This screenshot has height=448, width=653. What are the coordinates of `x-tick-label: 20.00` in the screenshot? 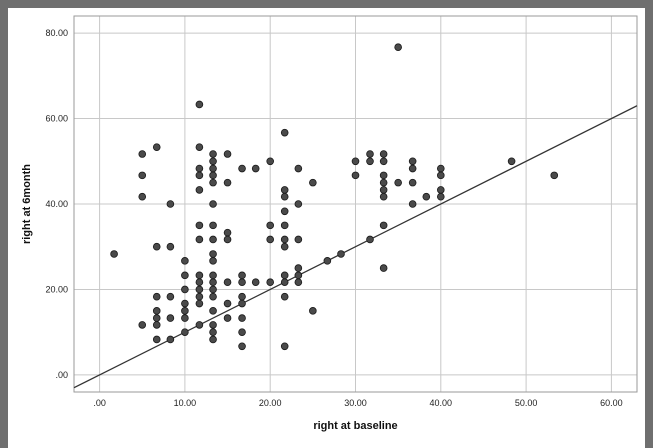 It's located at (270, 403).